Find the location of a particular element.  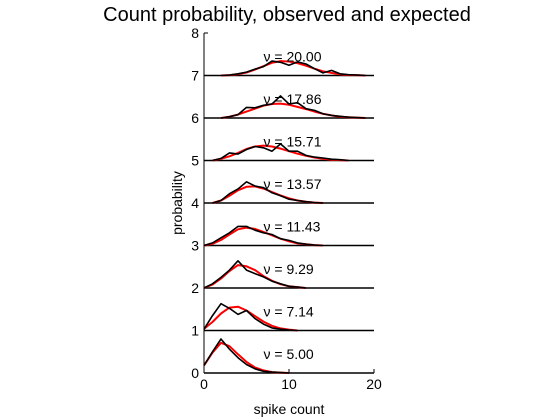

panel-label: ν = 20.00 is located at coordinates (293, 56).